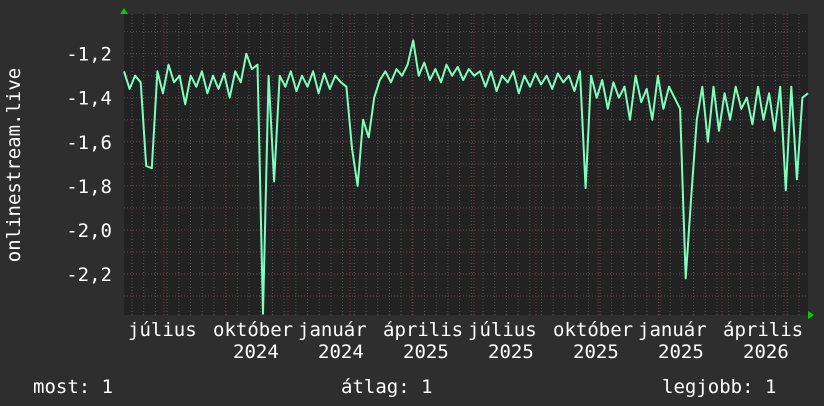 This screenshot has width=824, height=406. Describe the element at coordinates (14, 165) in the screenshot. I see `y-axis-label: onlinestream.live` at that location.